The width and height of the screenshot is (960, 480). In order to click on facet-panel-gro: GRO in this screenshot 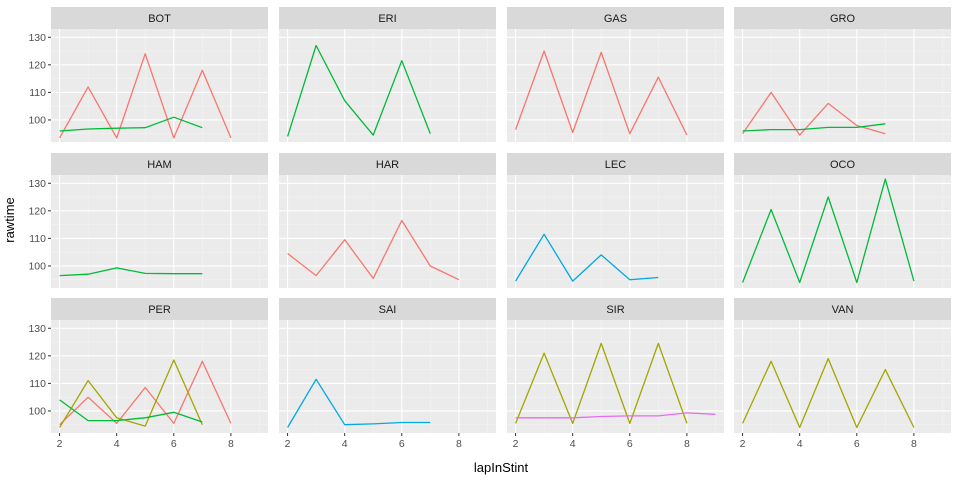, I will do `click(842, 74)`.